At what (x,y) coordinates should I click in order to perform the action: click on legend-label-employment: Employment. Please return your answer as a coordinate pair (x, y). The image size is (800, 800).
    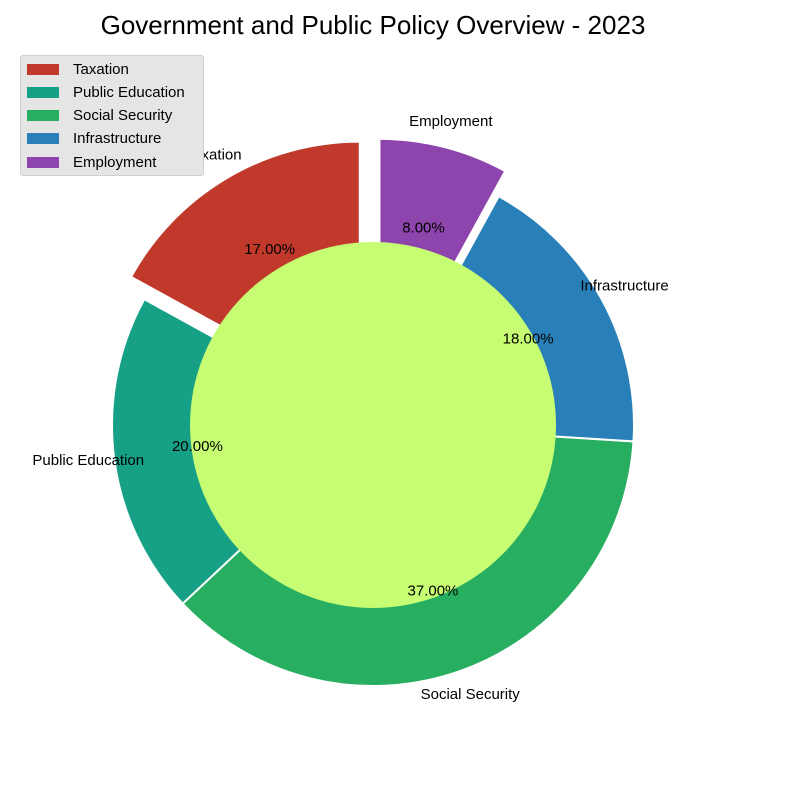
    Looking at the image, I should click on (115, 162).